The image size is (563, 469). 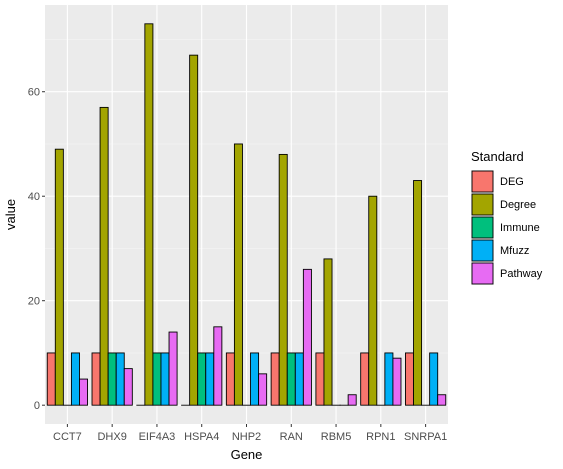 What do you see at coordinates (512, 182) in the screenshot?
I see `legend-label-deg: DEG` at bounding box center [512, 182].